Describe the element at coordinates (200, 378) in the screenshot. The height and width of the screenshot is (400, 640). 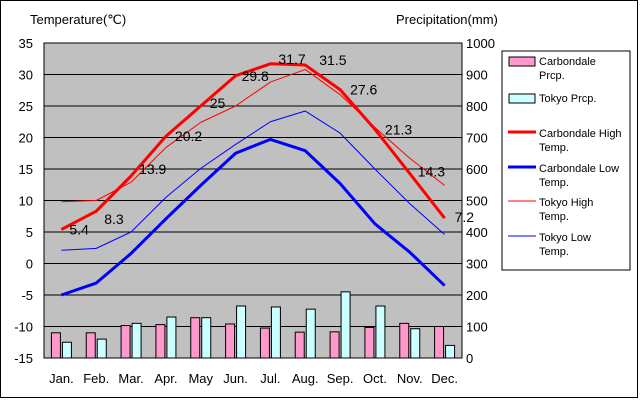
I see `month-label: May` at that location.